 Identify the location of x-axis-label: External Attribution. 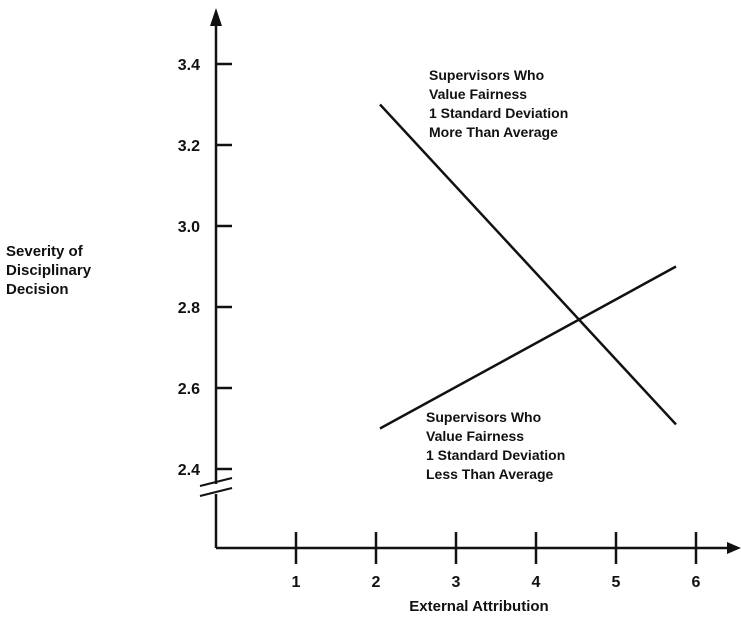
(478, 606).